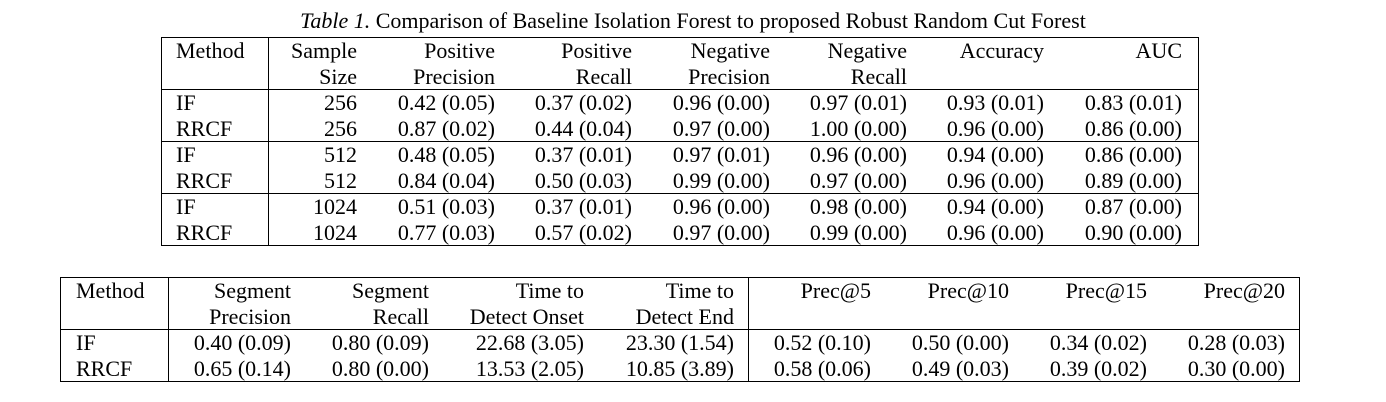  Describe the element at coordinates (975, 102) in the screenshot. I see `cell-accuracy: 0.93 (0.01)` at that location.